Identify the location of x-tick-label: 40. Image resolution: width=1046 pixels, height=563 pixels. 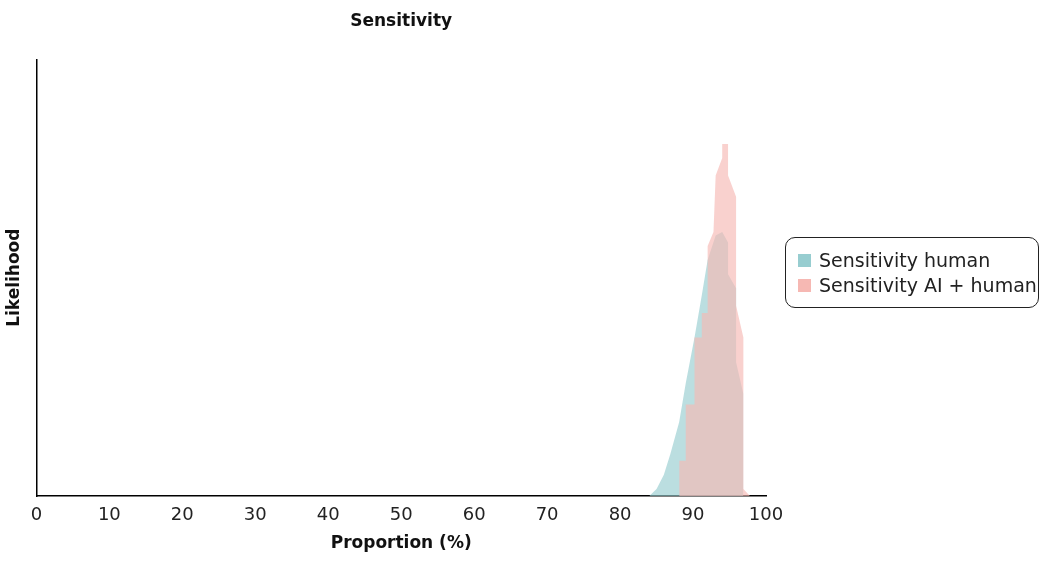
(328, 514).